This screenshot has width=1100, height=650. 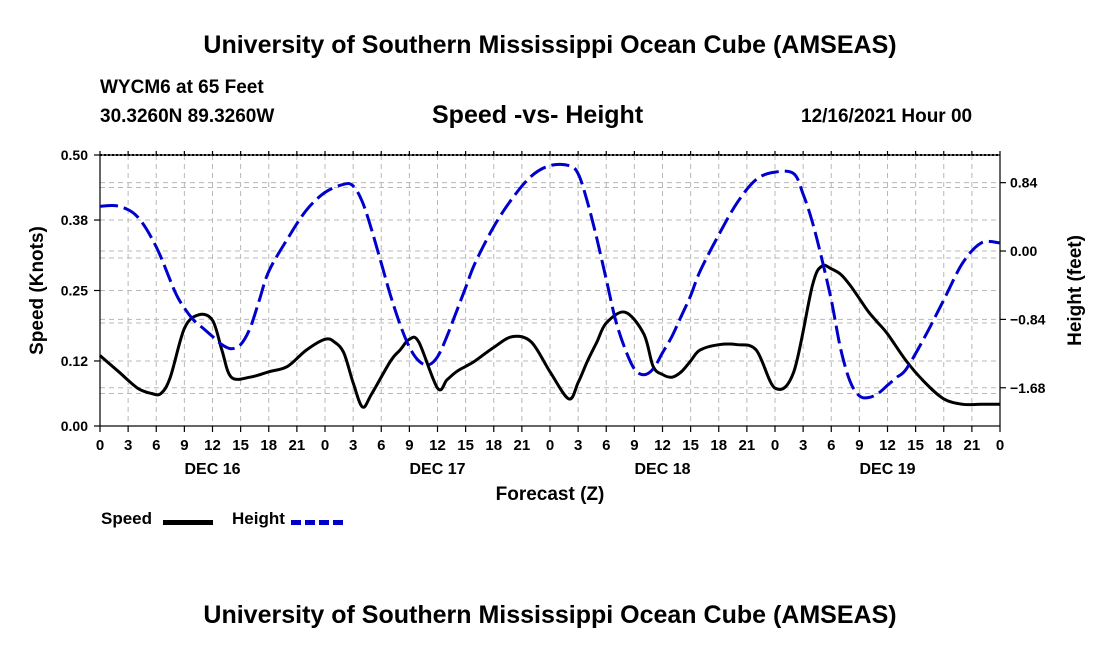 I want to click on y-right-tick-label: 0.84, so click(x=1023, y=183).